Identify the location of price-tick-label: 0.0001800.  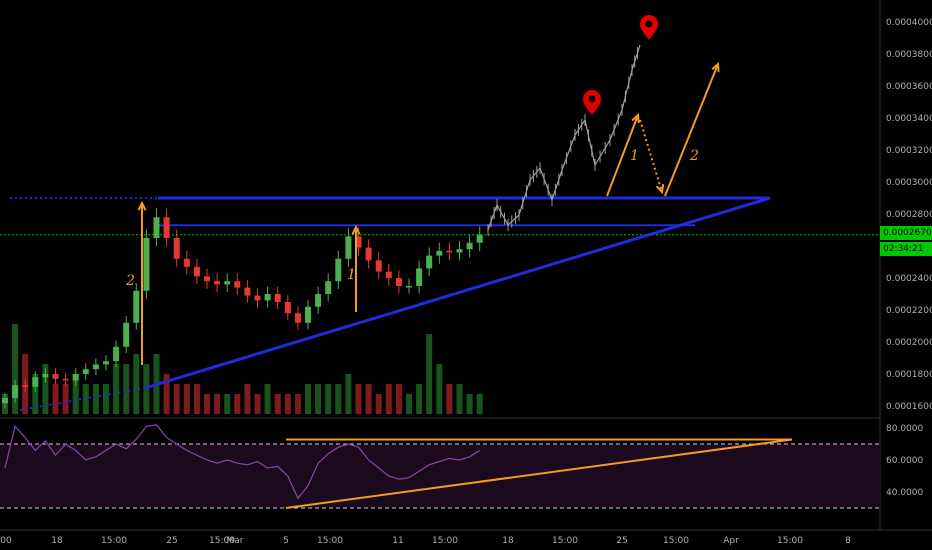
(909, 375).